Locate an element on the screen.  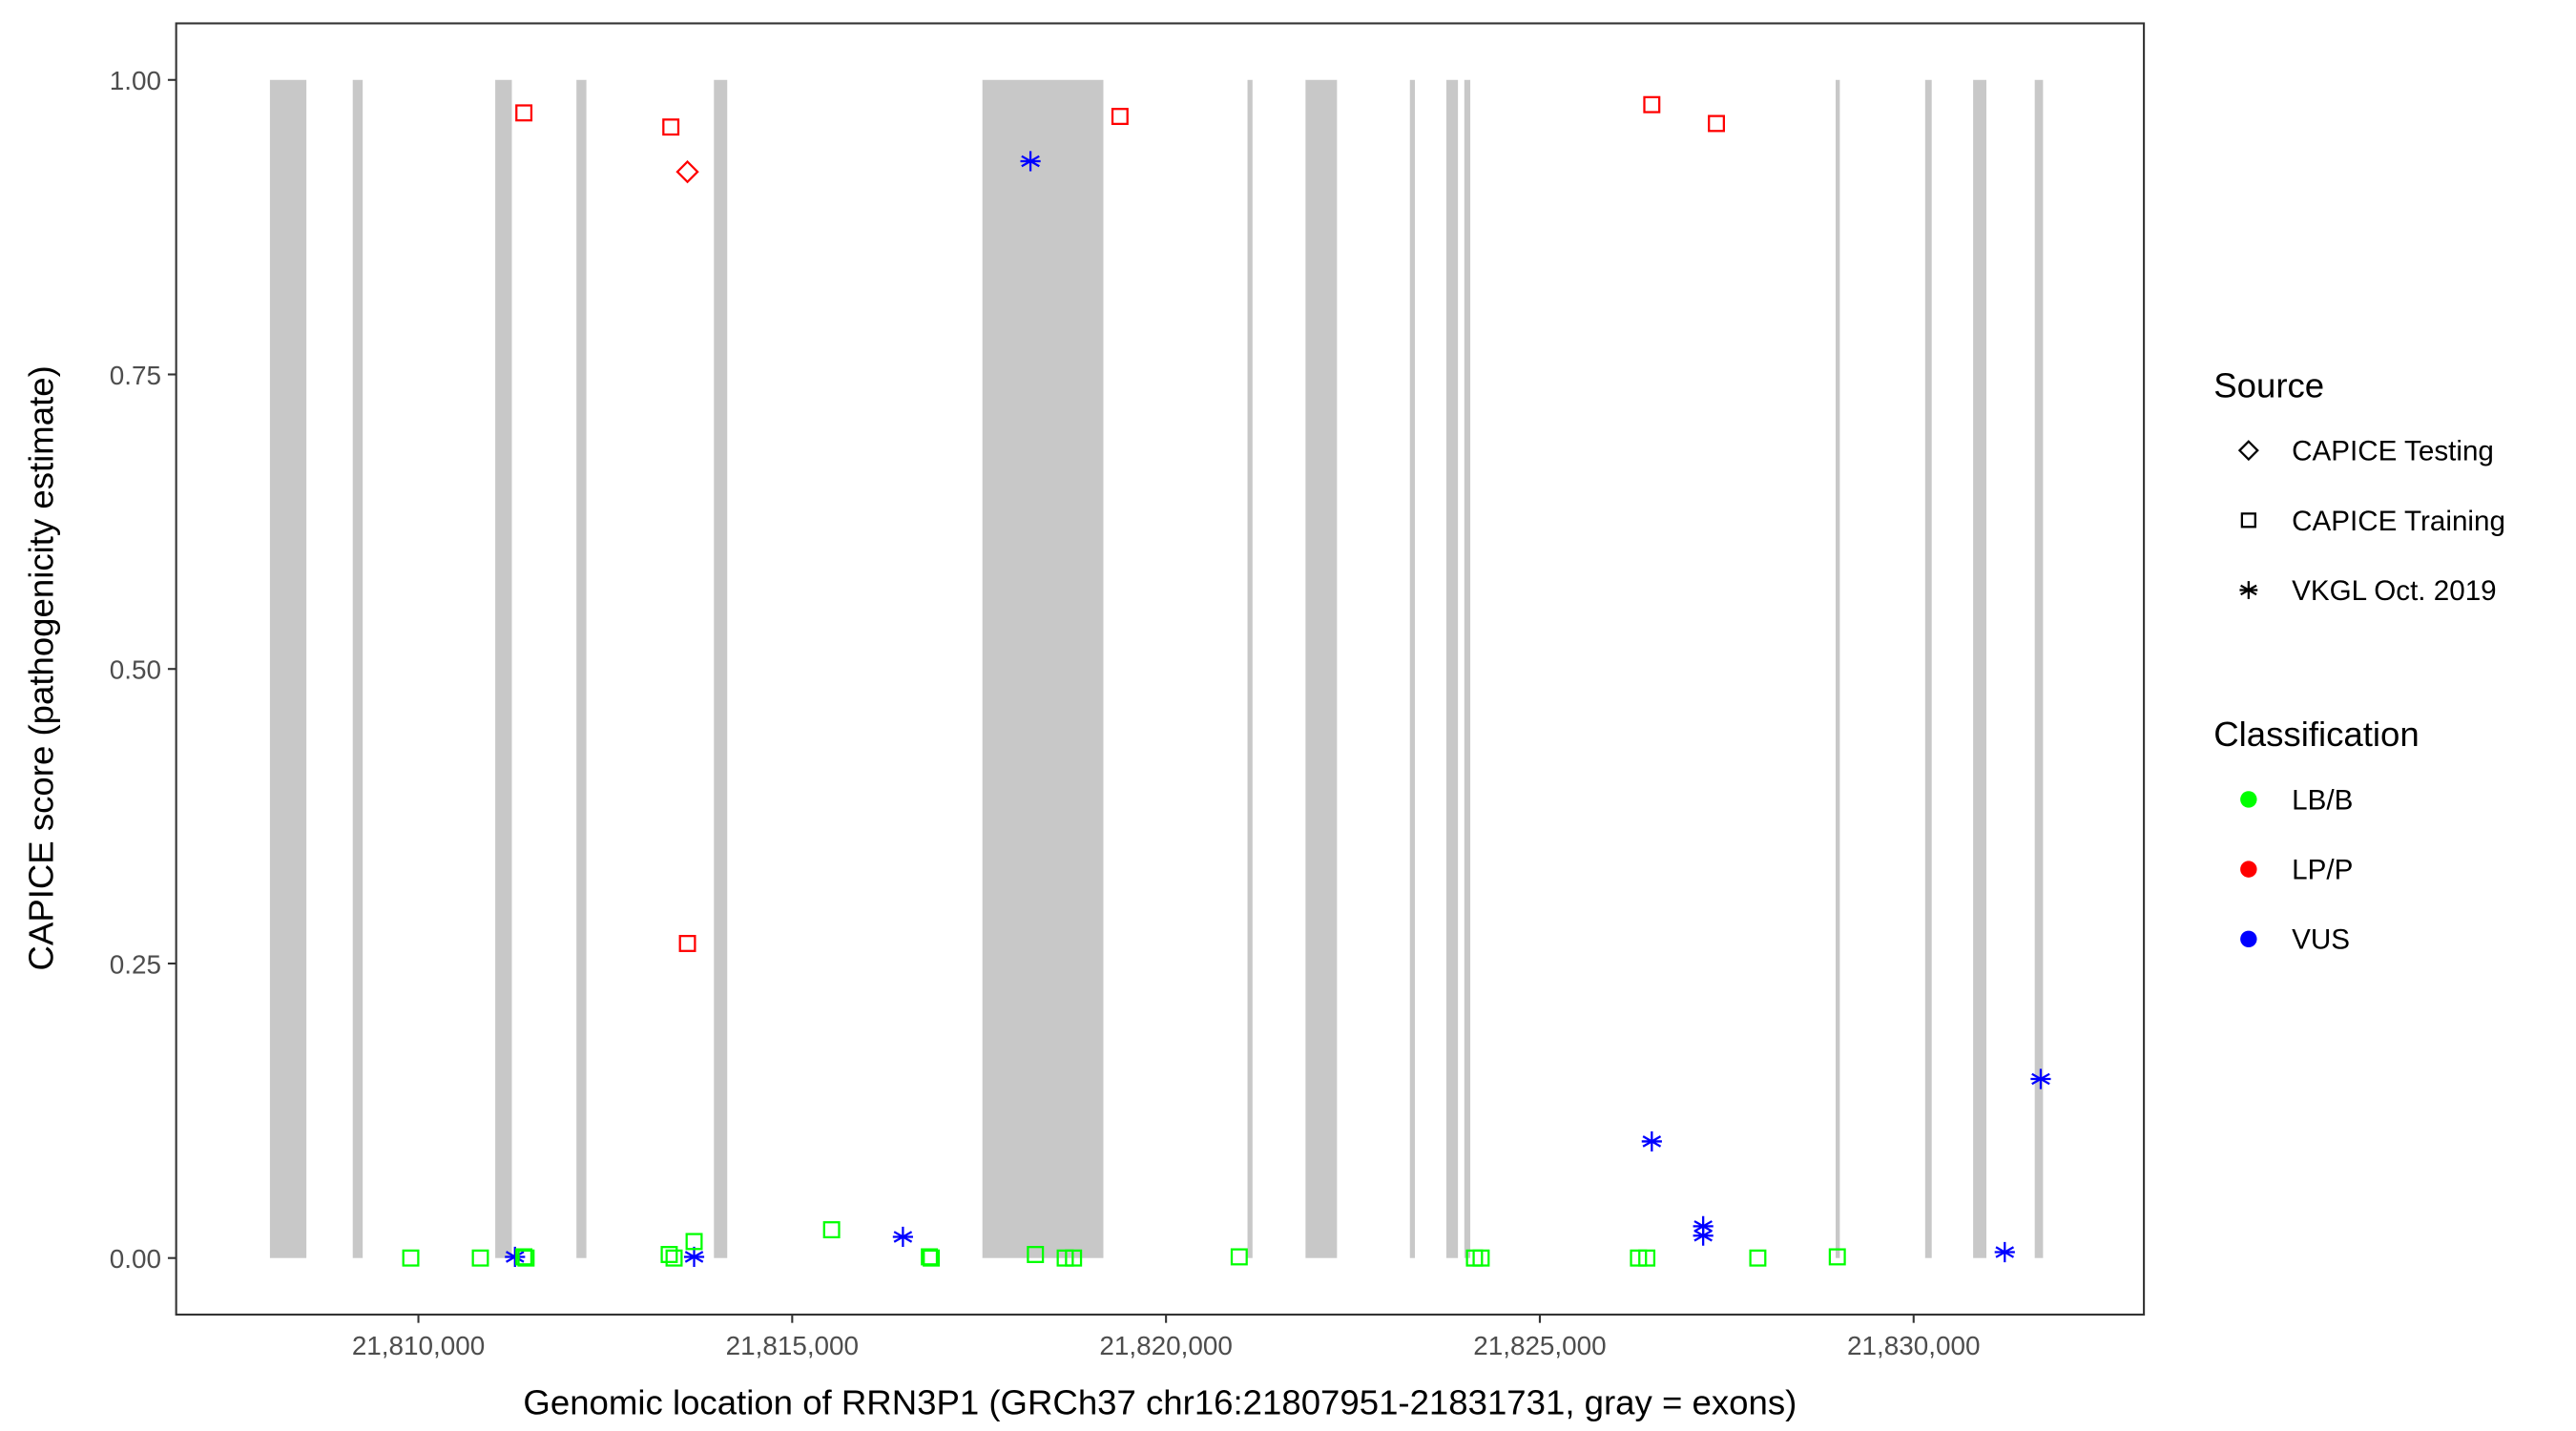
x-tick-label: 21,815,000 is located at coordinates (792, 1345).